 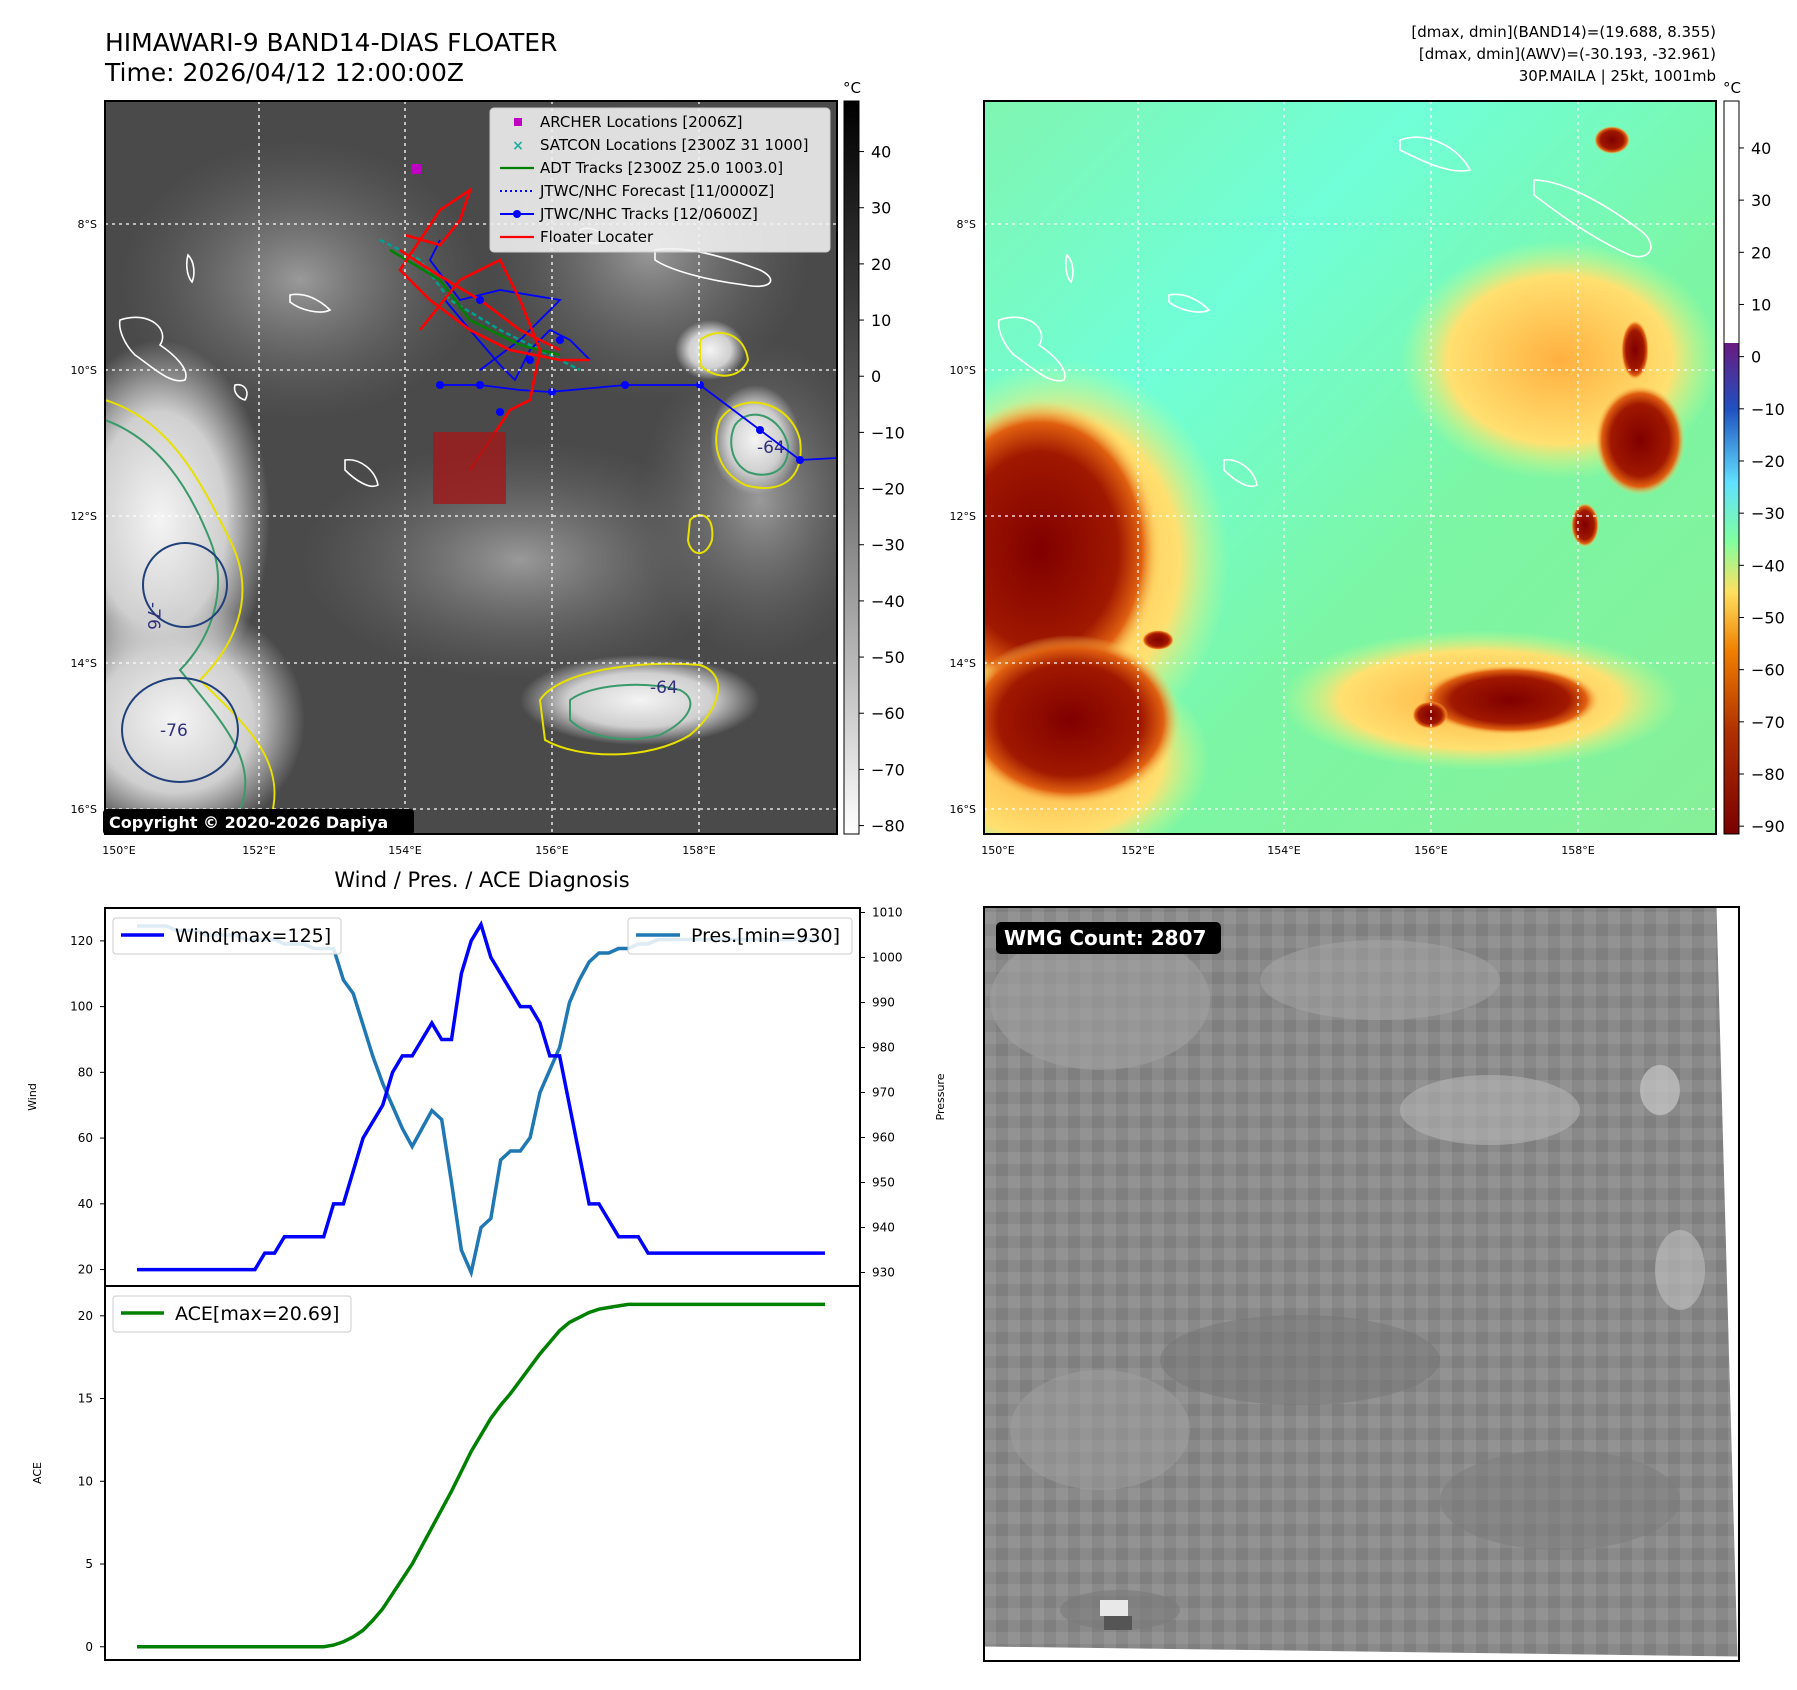 I want to click on copyright-badge, so click(x=258, y=822).